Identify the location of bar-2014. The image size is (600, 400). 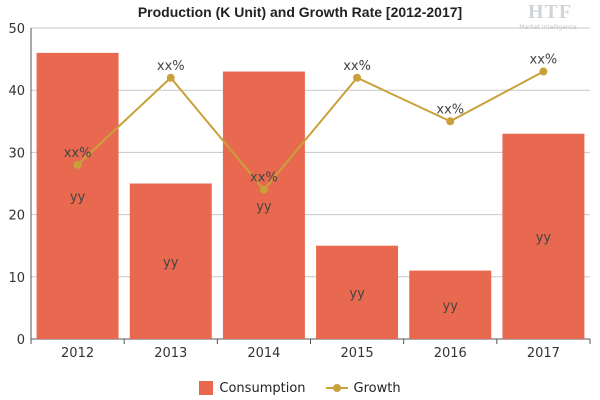
(263, 205).